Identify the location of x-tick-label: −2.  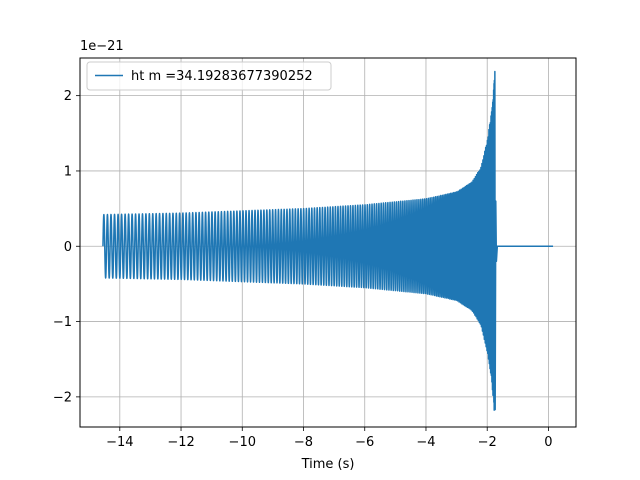
(487, 442).